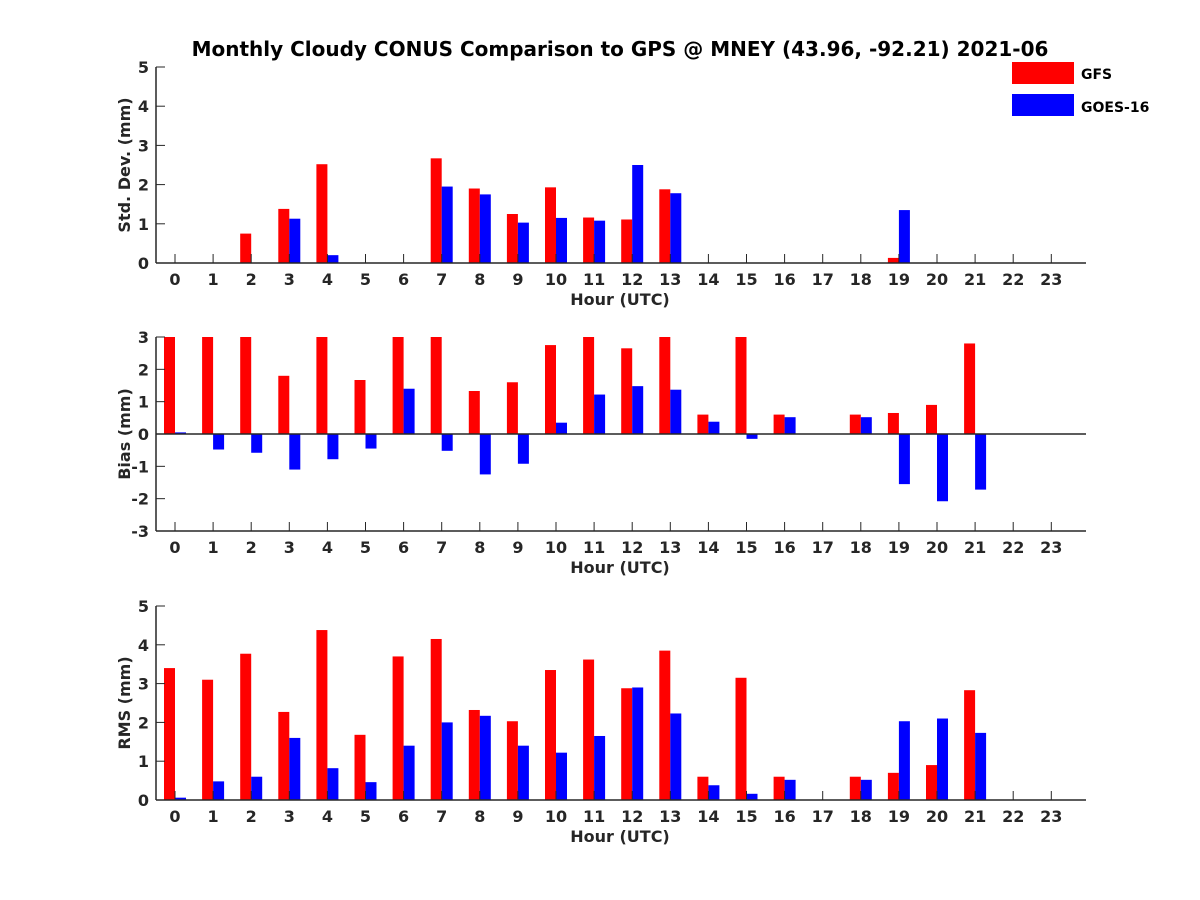 This screenshot has width=1200, height=900. What do you see at coordinates (140, 466) in the screenshot?
I see `bias-y-tick-label-2: -1` at bounding box center [140, 466].